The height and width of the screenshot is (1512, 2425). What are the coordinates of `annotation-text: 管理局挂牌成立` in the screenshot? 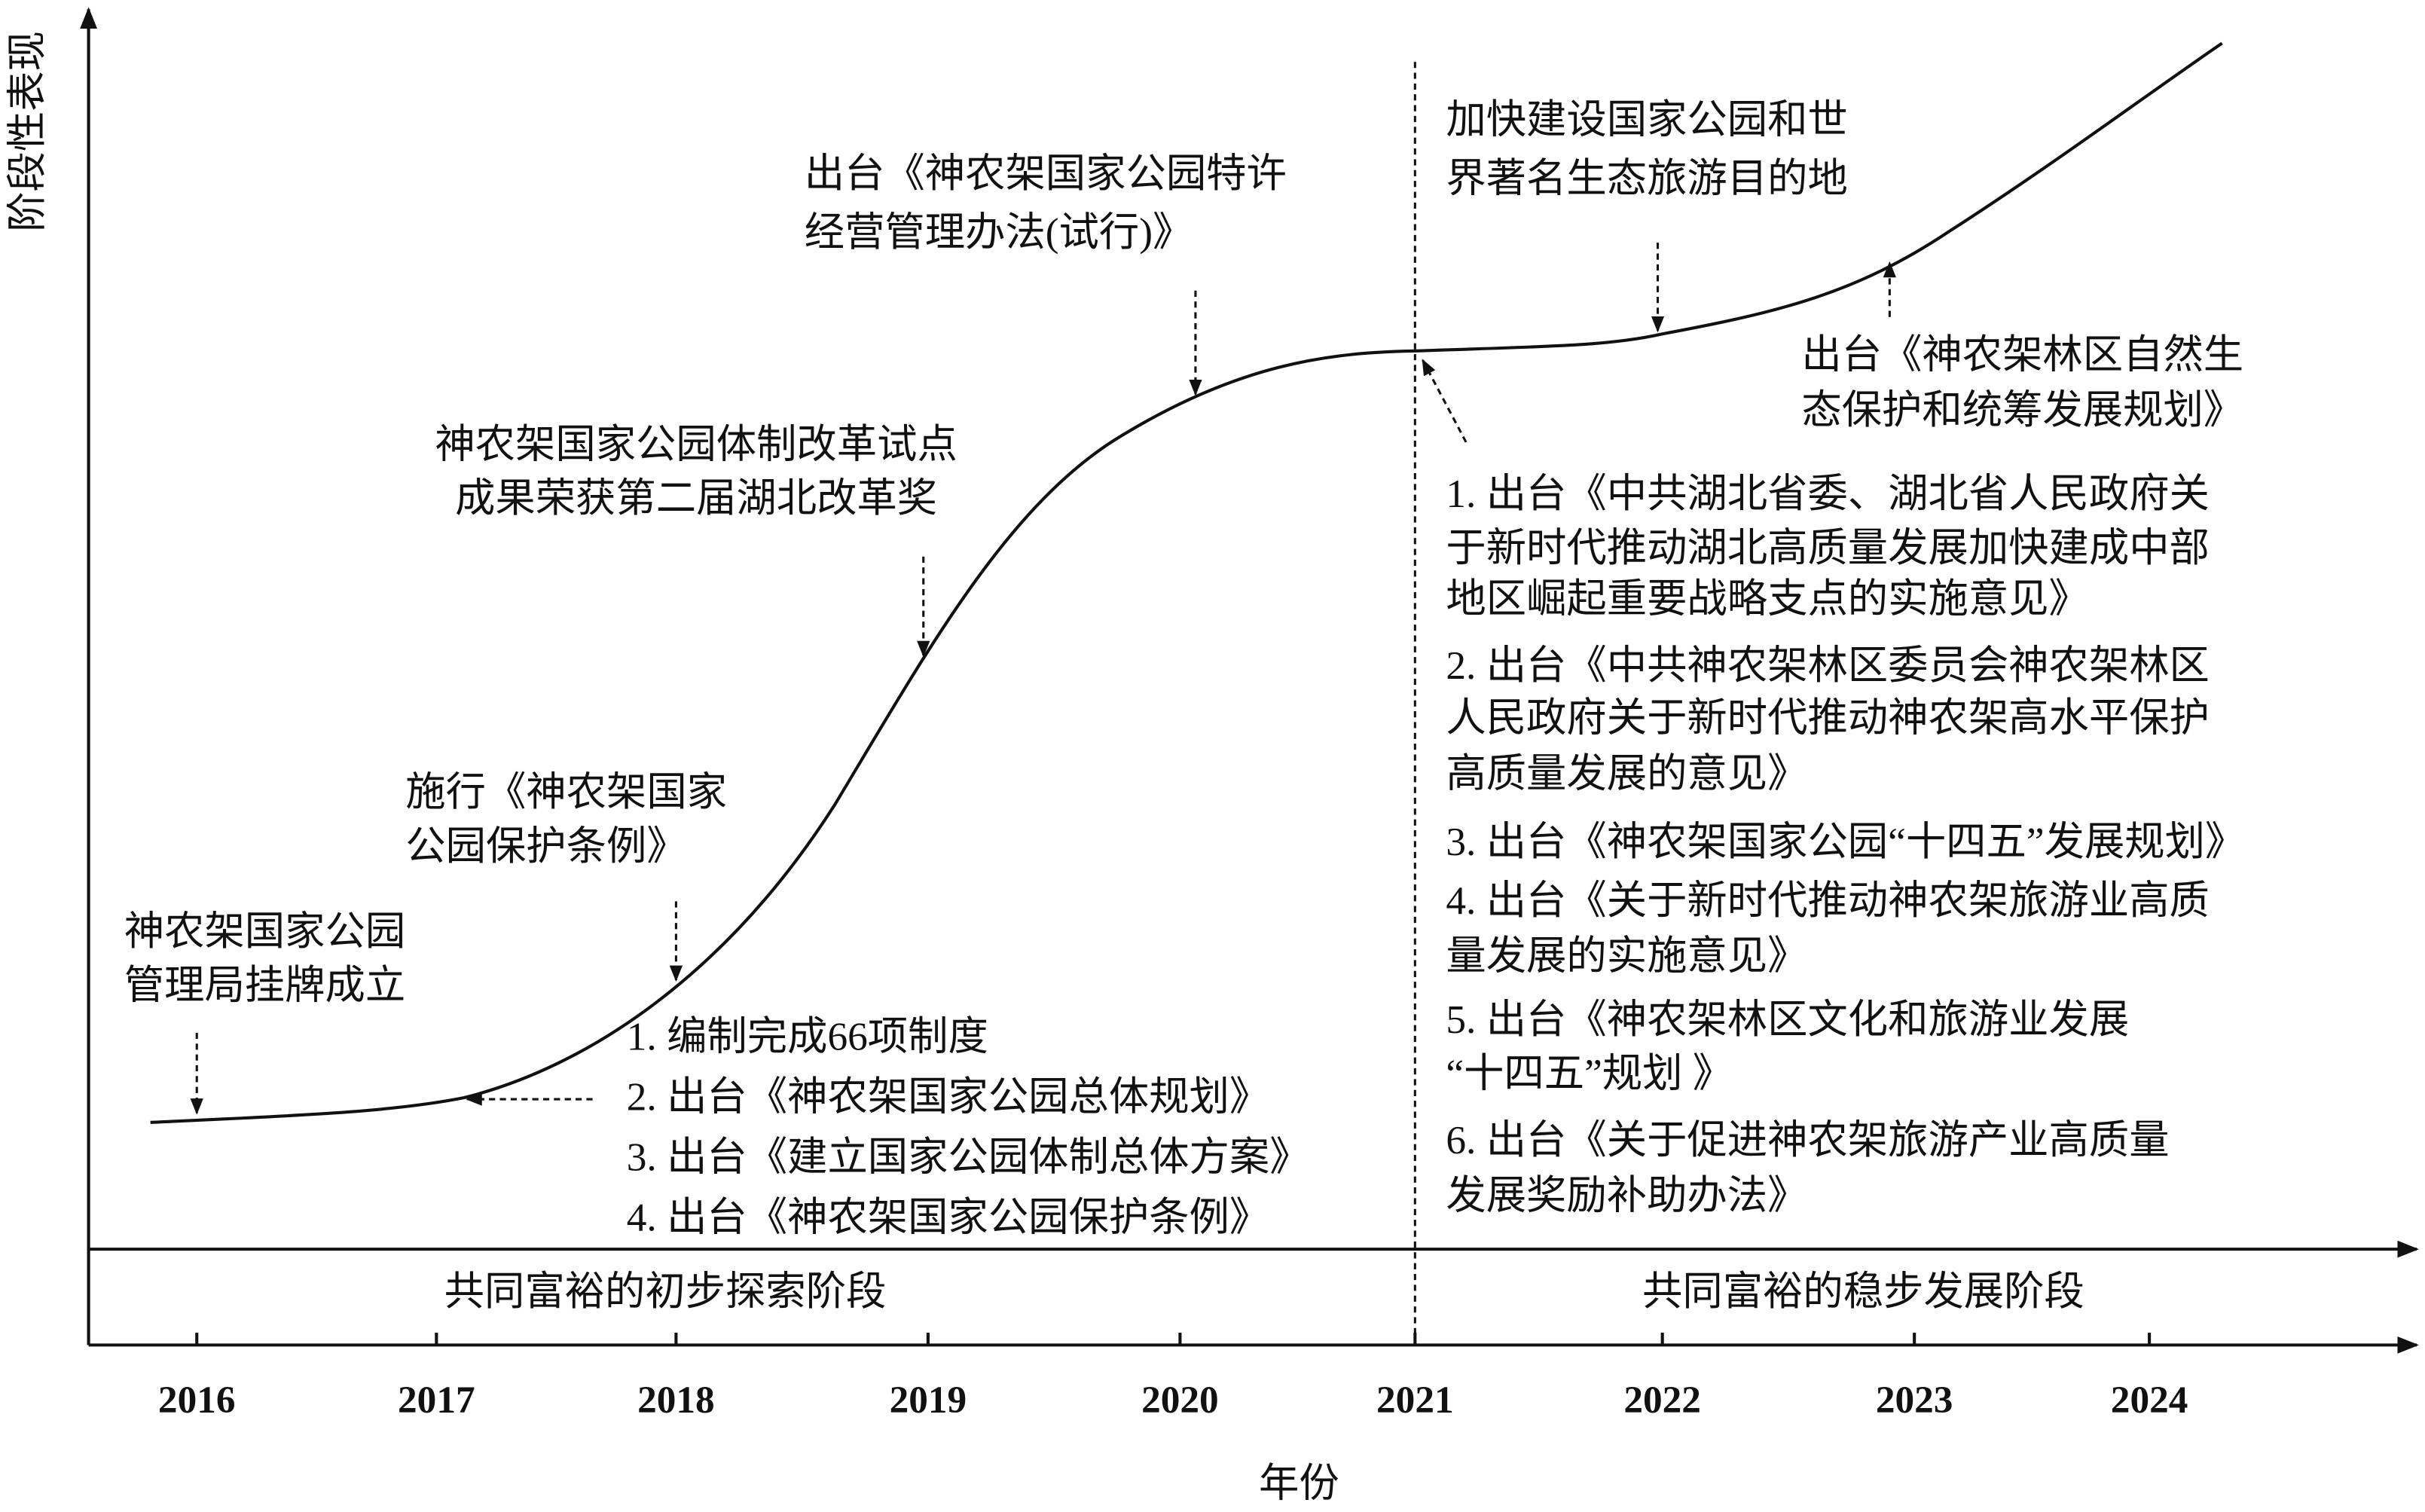 It's located at (264, 985).